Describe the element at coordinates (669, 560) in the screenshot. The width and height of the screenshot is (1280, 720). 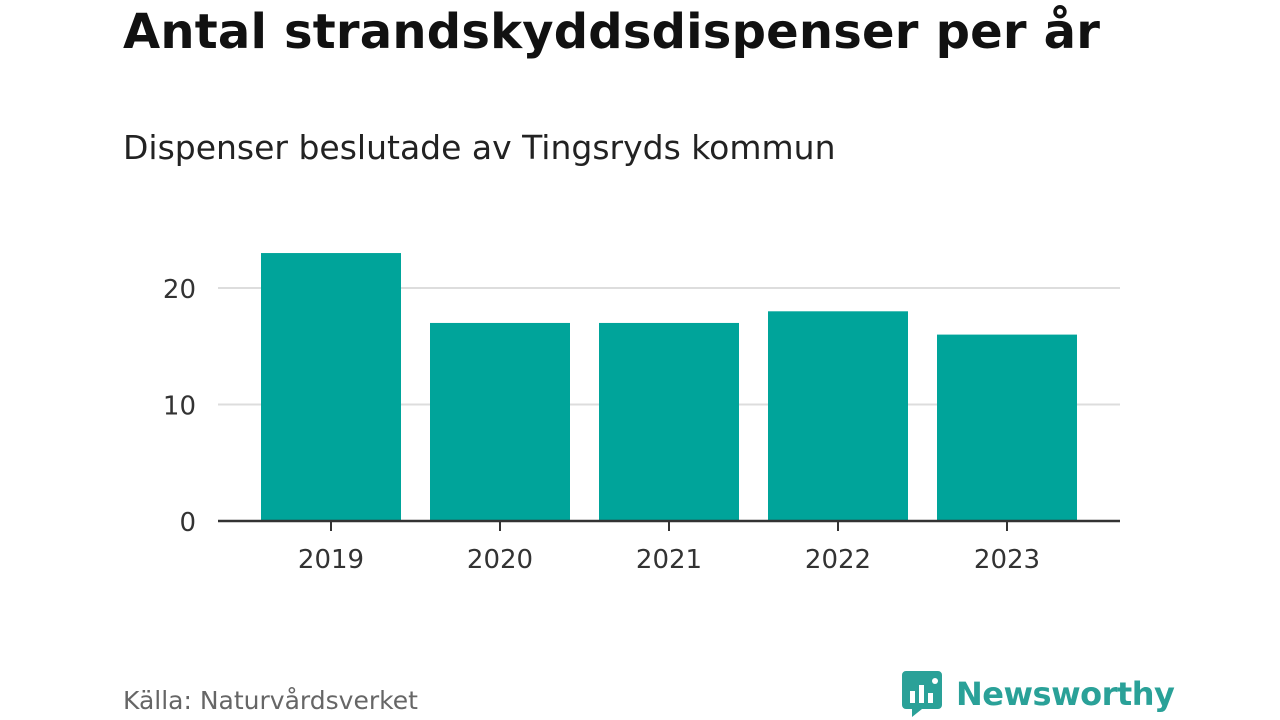
I see `x-tick-label: 2021` at that location.